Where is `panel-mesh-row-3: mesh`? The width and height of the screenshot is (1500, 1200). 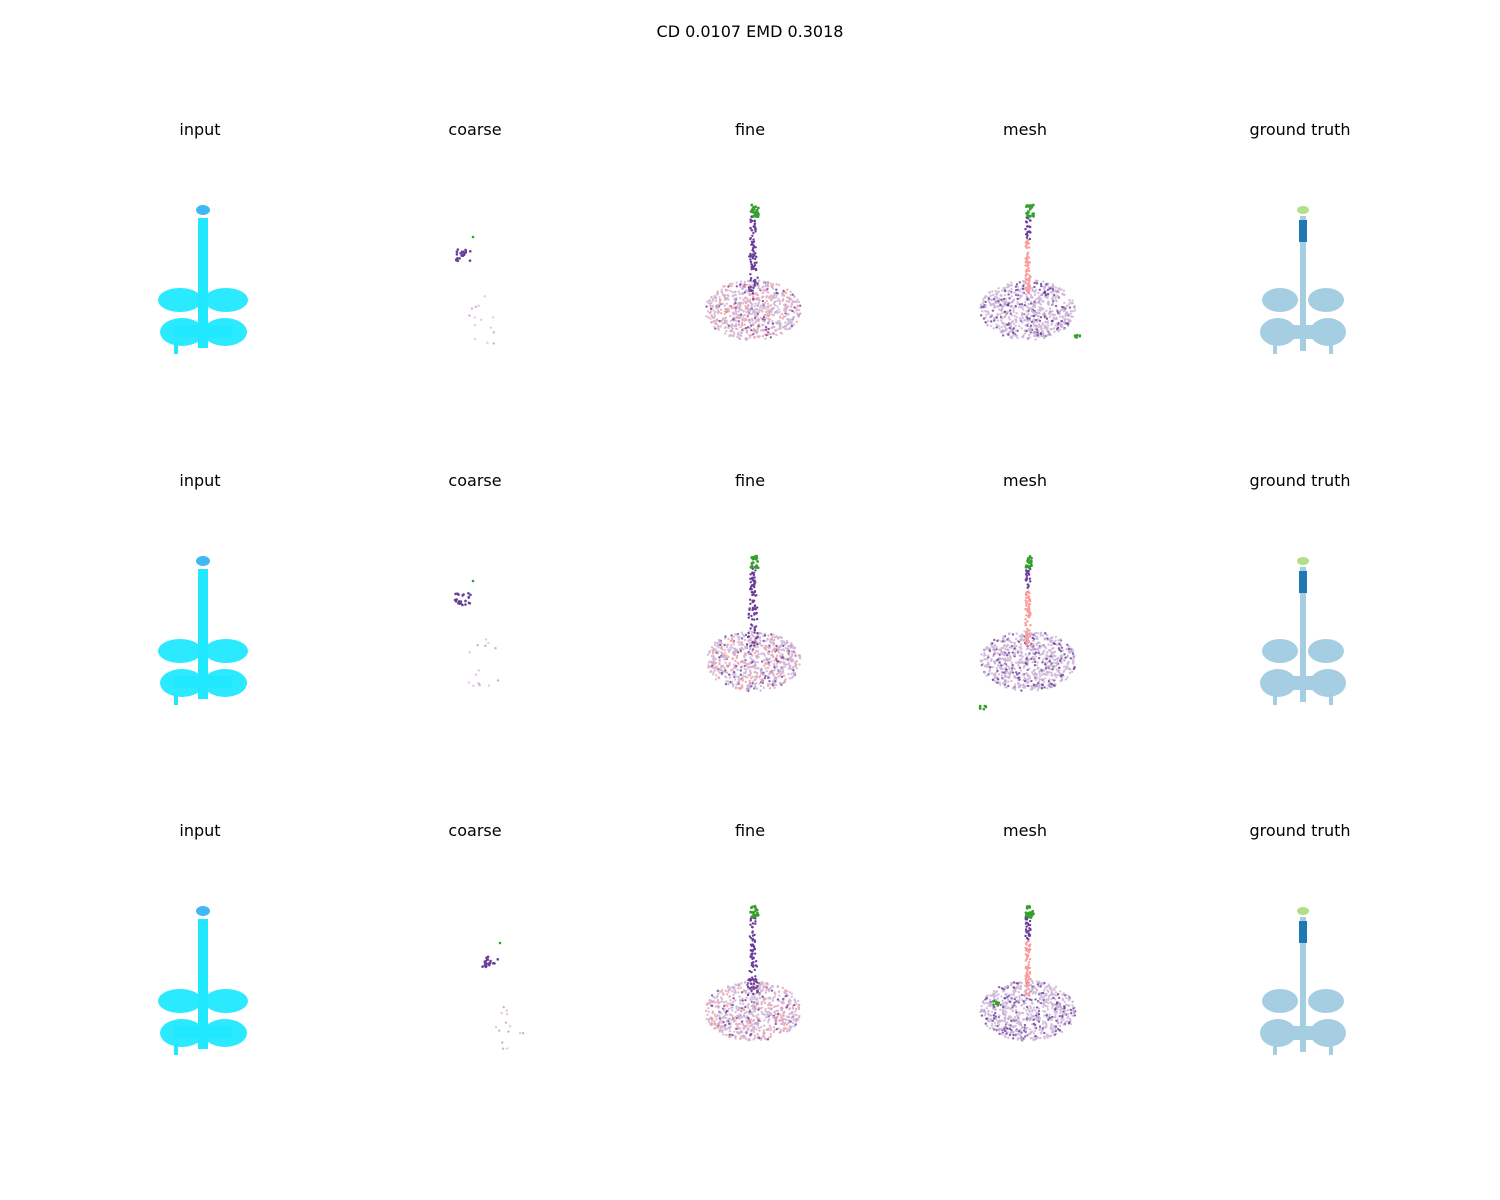
panel-mesh-row-3: mesh is located at coordinates (1025, 971).